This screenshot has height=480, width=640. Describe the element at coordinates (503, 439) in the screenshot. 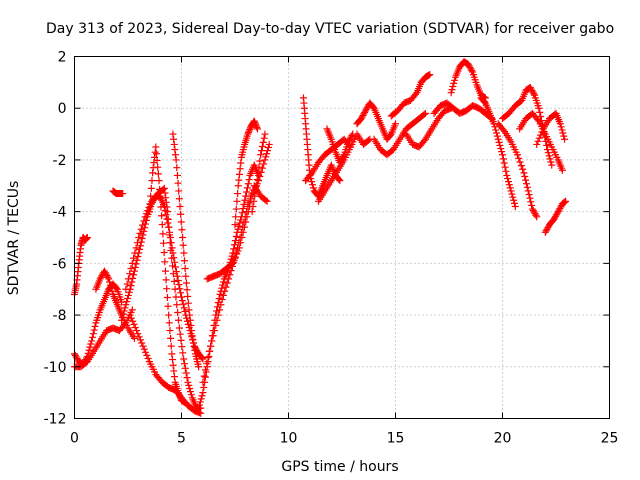

I see `x-tick-label: 20` at that location.